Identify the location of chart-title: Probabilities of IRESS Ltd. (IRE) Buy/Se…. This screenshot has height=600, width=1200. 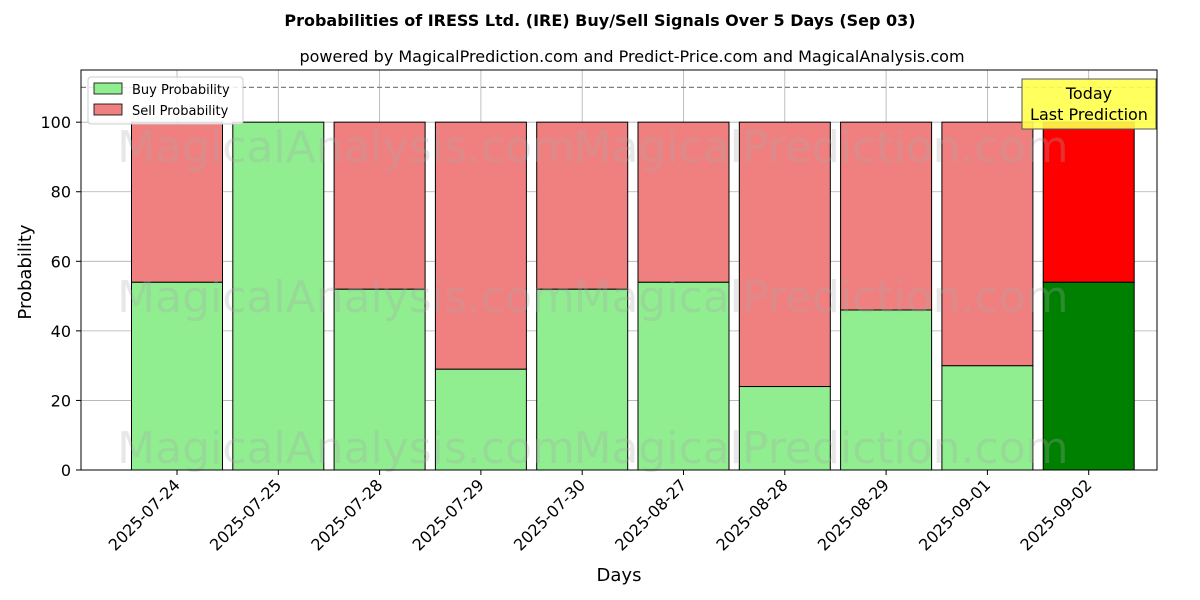
(599, 20).